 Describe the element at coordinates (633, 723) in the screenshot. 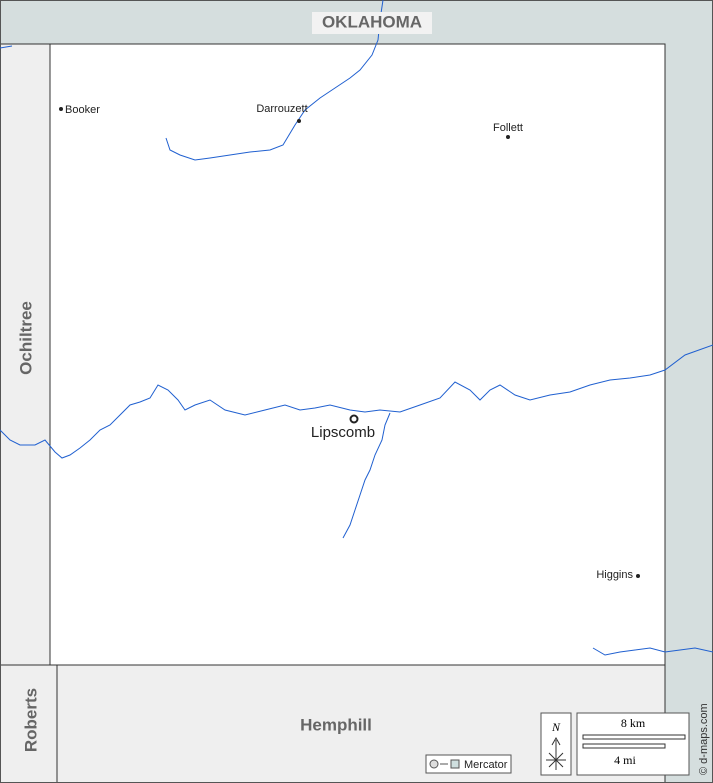

I see `scale-label: 8 km` at that location.